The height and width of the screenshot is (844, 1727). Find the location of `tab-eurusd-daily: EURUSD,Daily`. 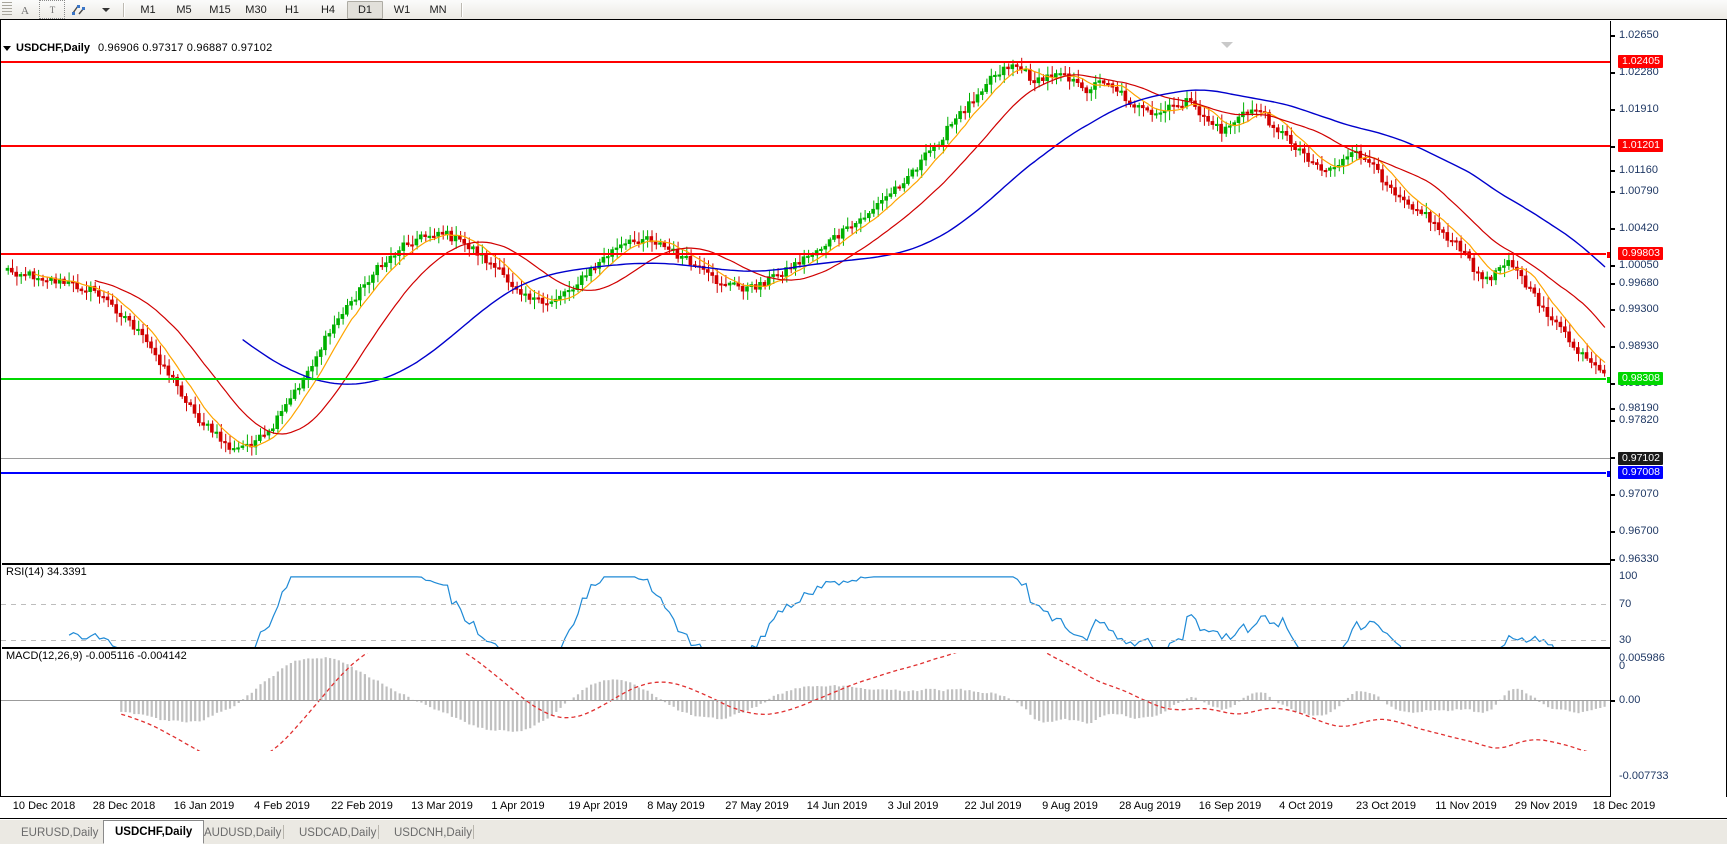

tab-eurusd-daily: EURUSD,Daily is located at coordinates (60, 832).